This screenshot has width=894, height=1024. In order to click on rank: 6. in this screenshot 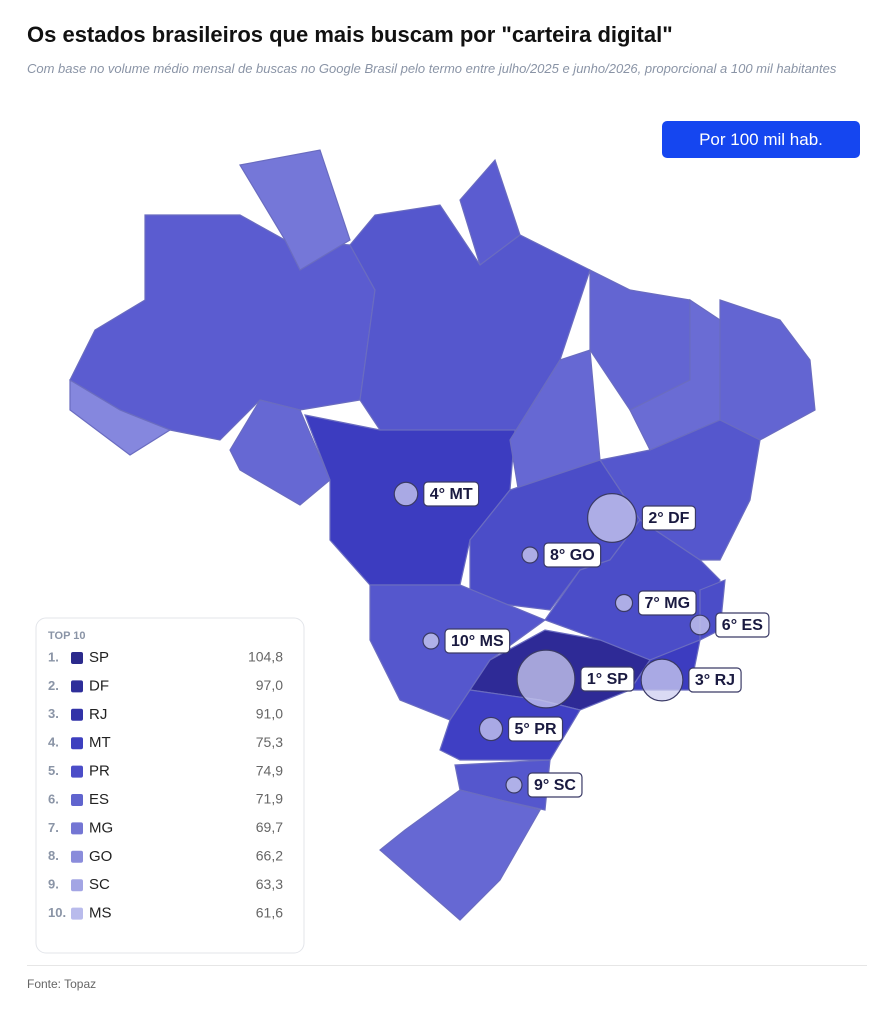, I will do `click(53, 798)`.